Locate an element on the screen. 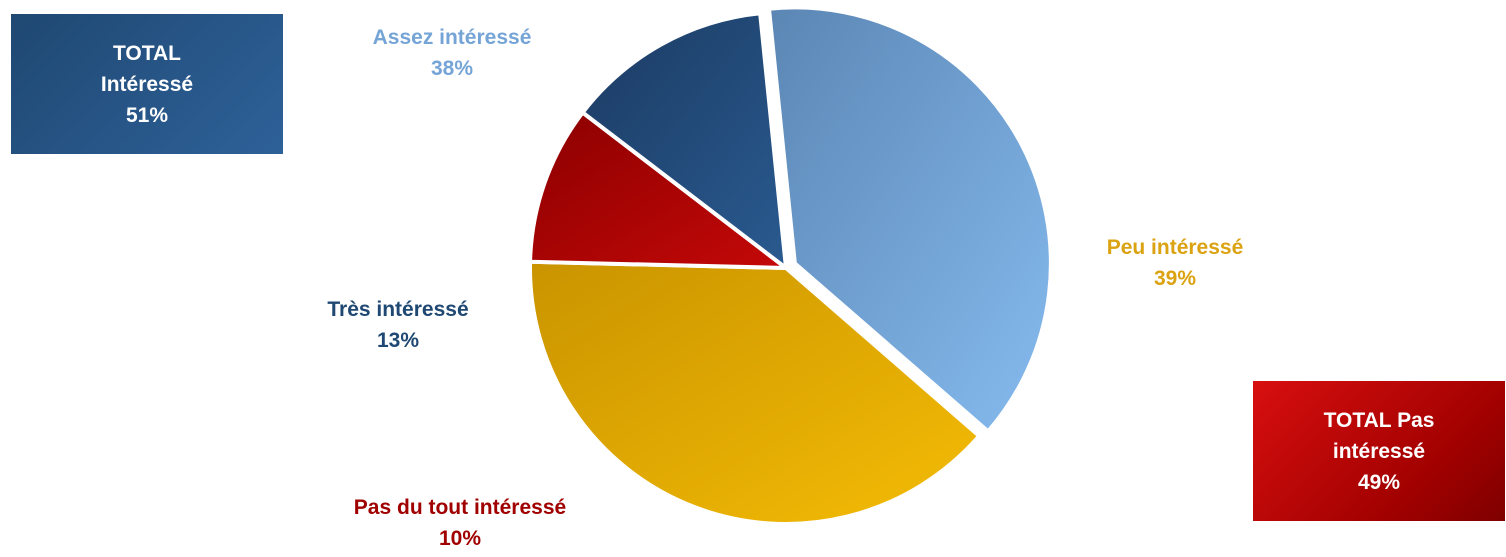 This screenshot has width=1506, height=557. label-tres-name: Très intéressé is located at coordinates (398, 309).